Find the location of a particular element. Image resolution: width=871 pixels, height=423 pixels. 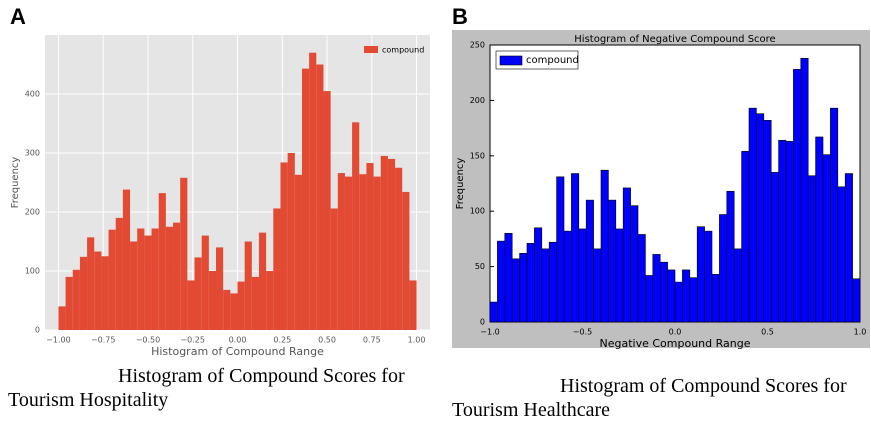

x-tick-label: −0.50 is located at coordinates (148, 340).